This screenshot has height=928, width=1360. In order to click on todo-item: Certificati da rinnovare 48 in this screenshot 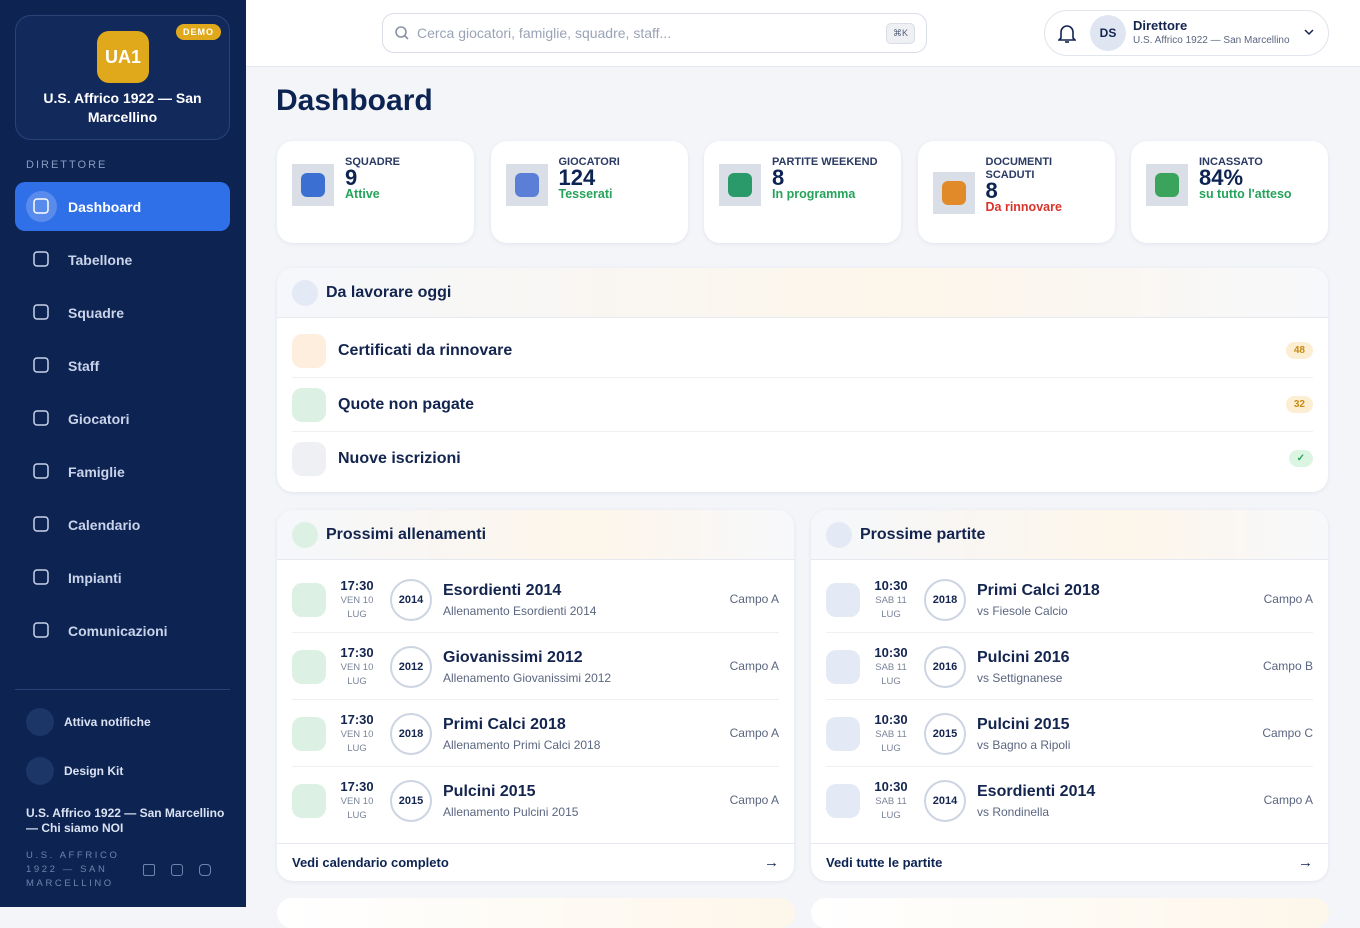, I will do `click(802, 351)`.